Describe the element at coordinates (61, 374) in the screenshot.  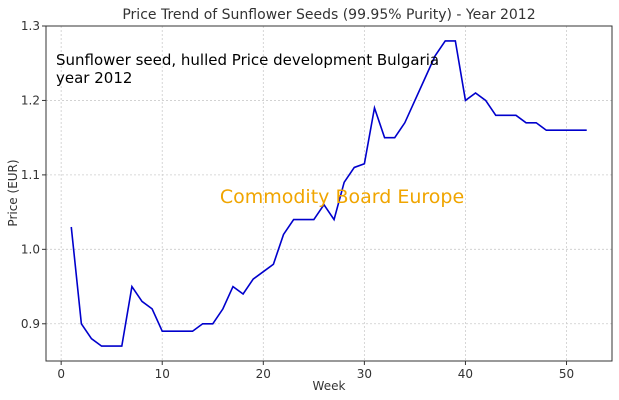
I see `x-tick-label: 0` at that location.